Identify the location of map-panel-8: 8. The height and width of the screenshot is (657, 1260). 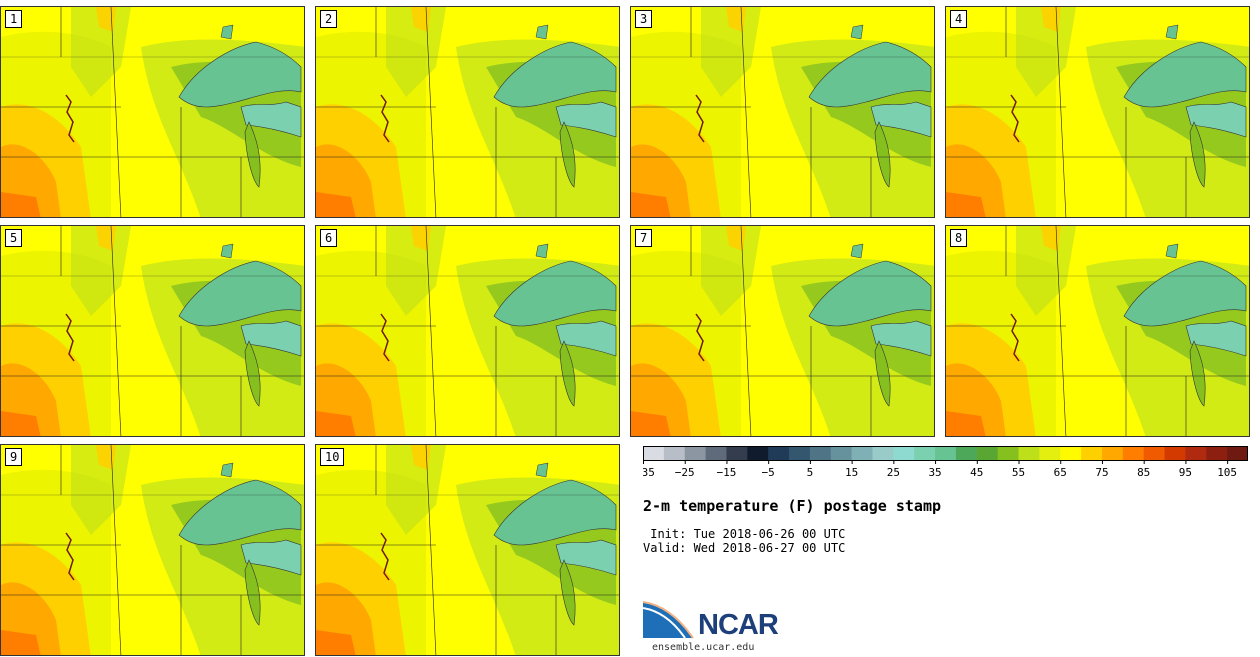
(1097, 331).